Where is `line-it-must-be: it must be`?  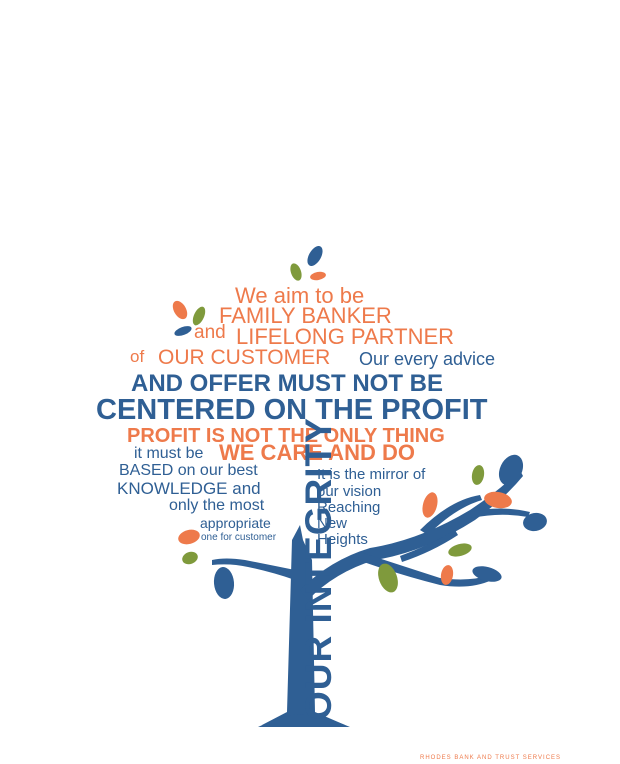 line-it-must-be: it must be is located at coordinates (169, 453).